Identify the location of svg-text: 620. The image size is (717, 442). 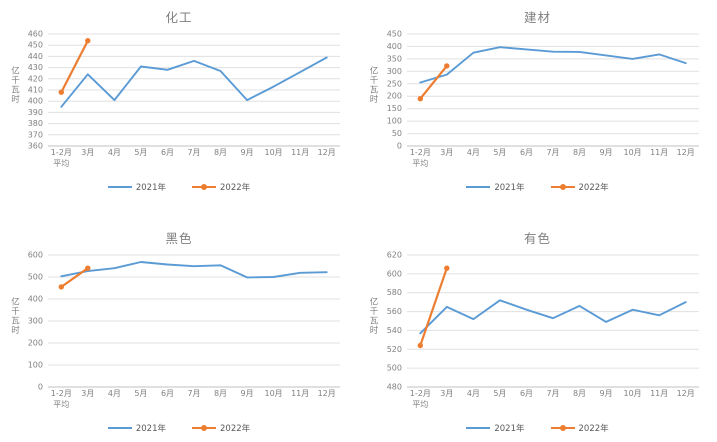
(393, 255).